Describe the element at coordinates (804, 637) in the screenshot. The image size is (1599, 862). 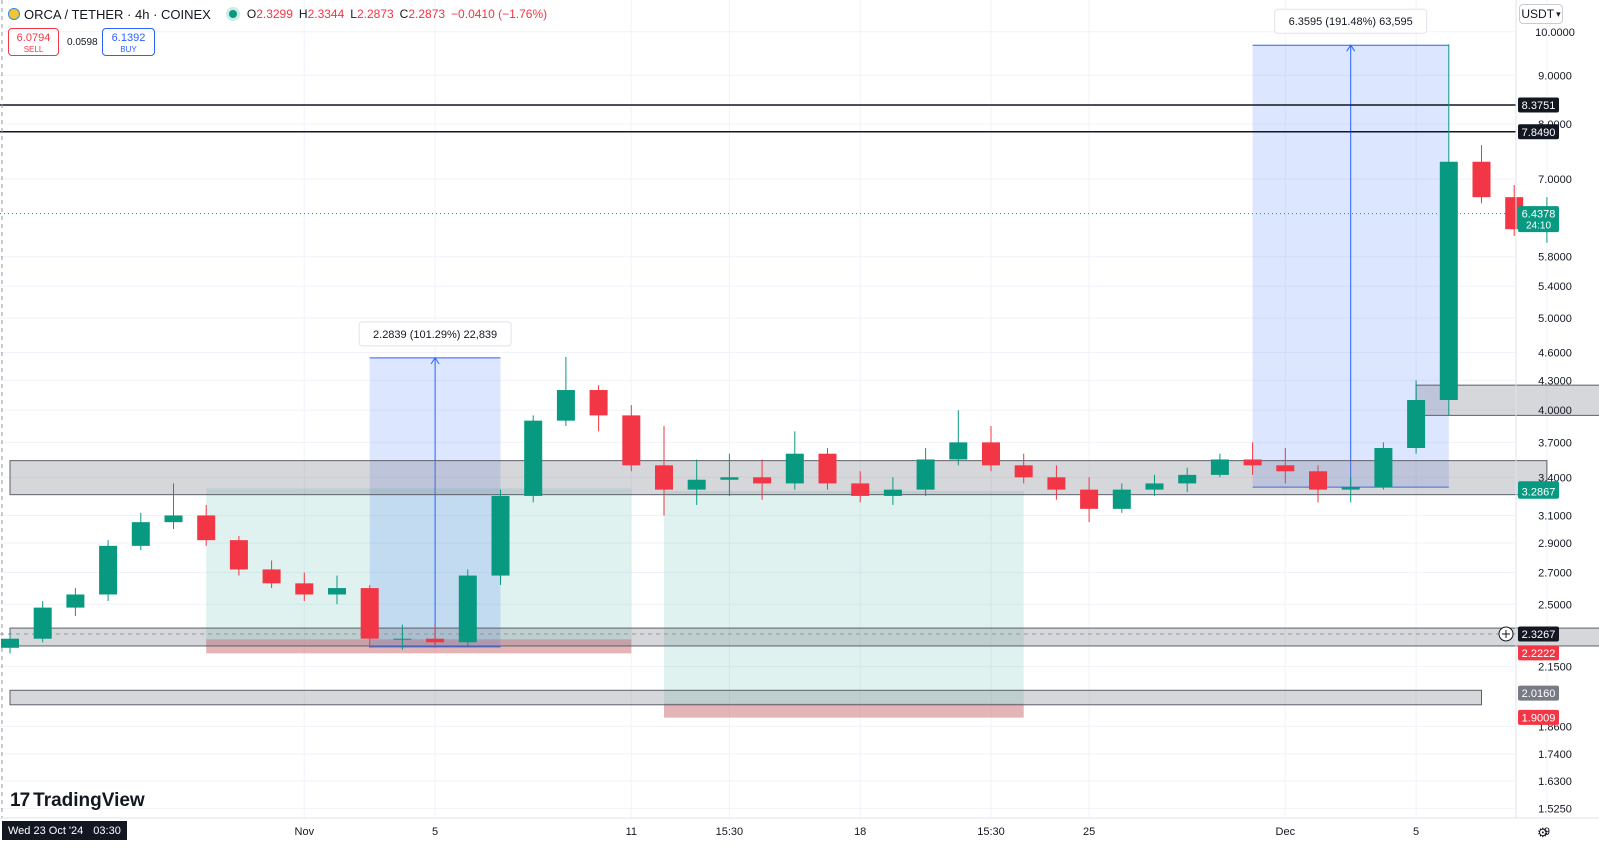
I see `zone-box` at that location.